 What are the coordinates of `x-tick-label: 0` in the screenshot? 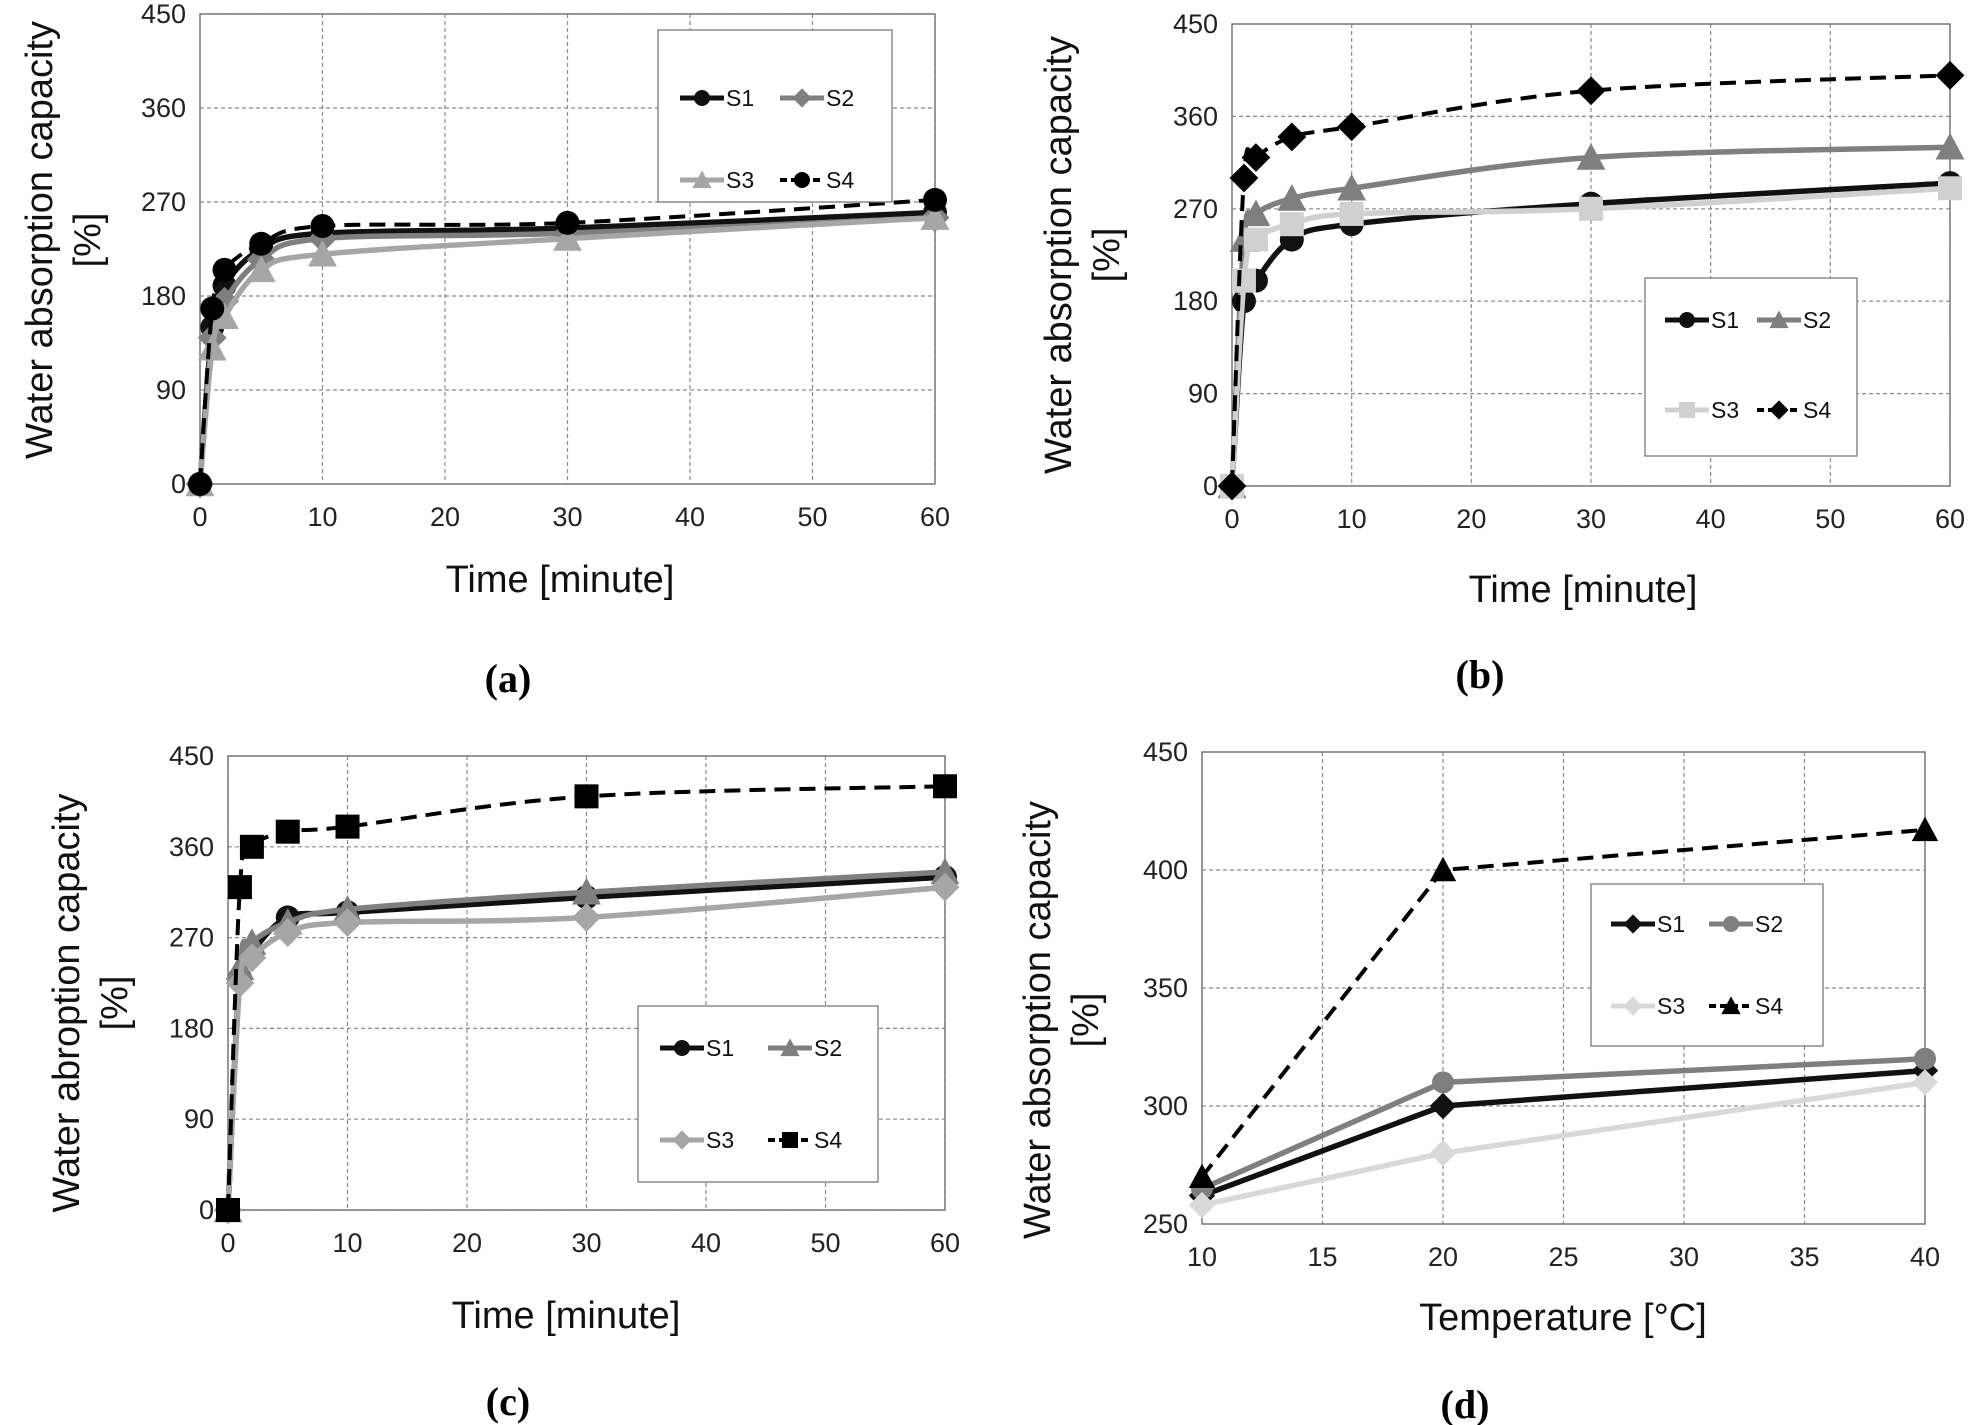 It's located at (199, 517).